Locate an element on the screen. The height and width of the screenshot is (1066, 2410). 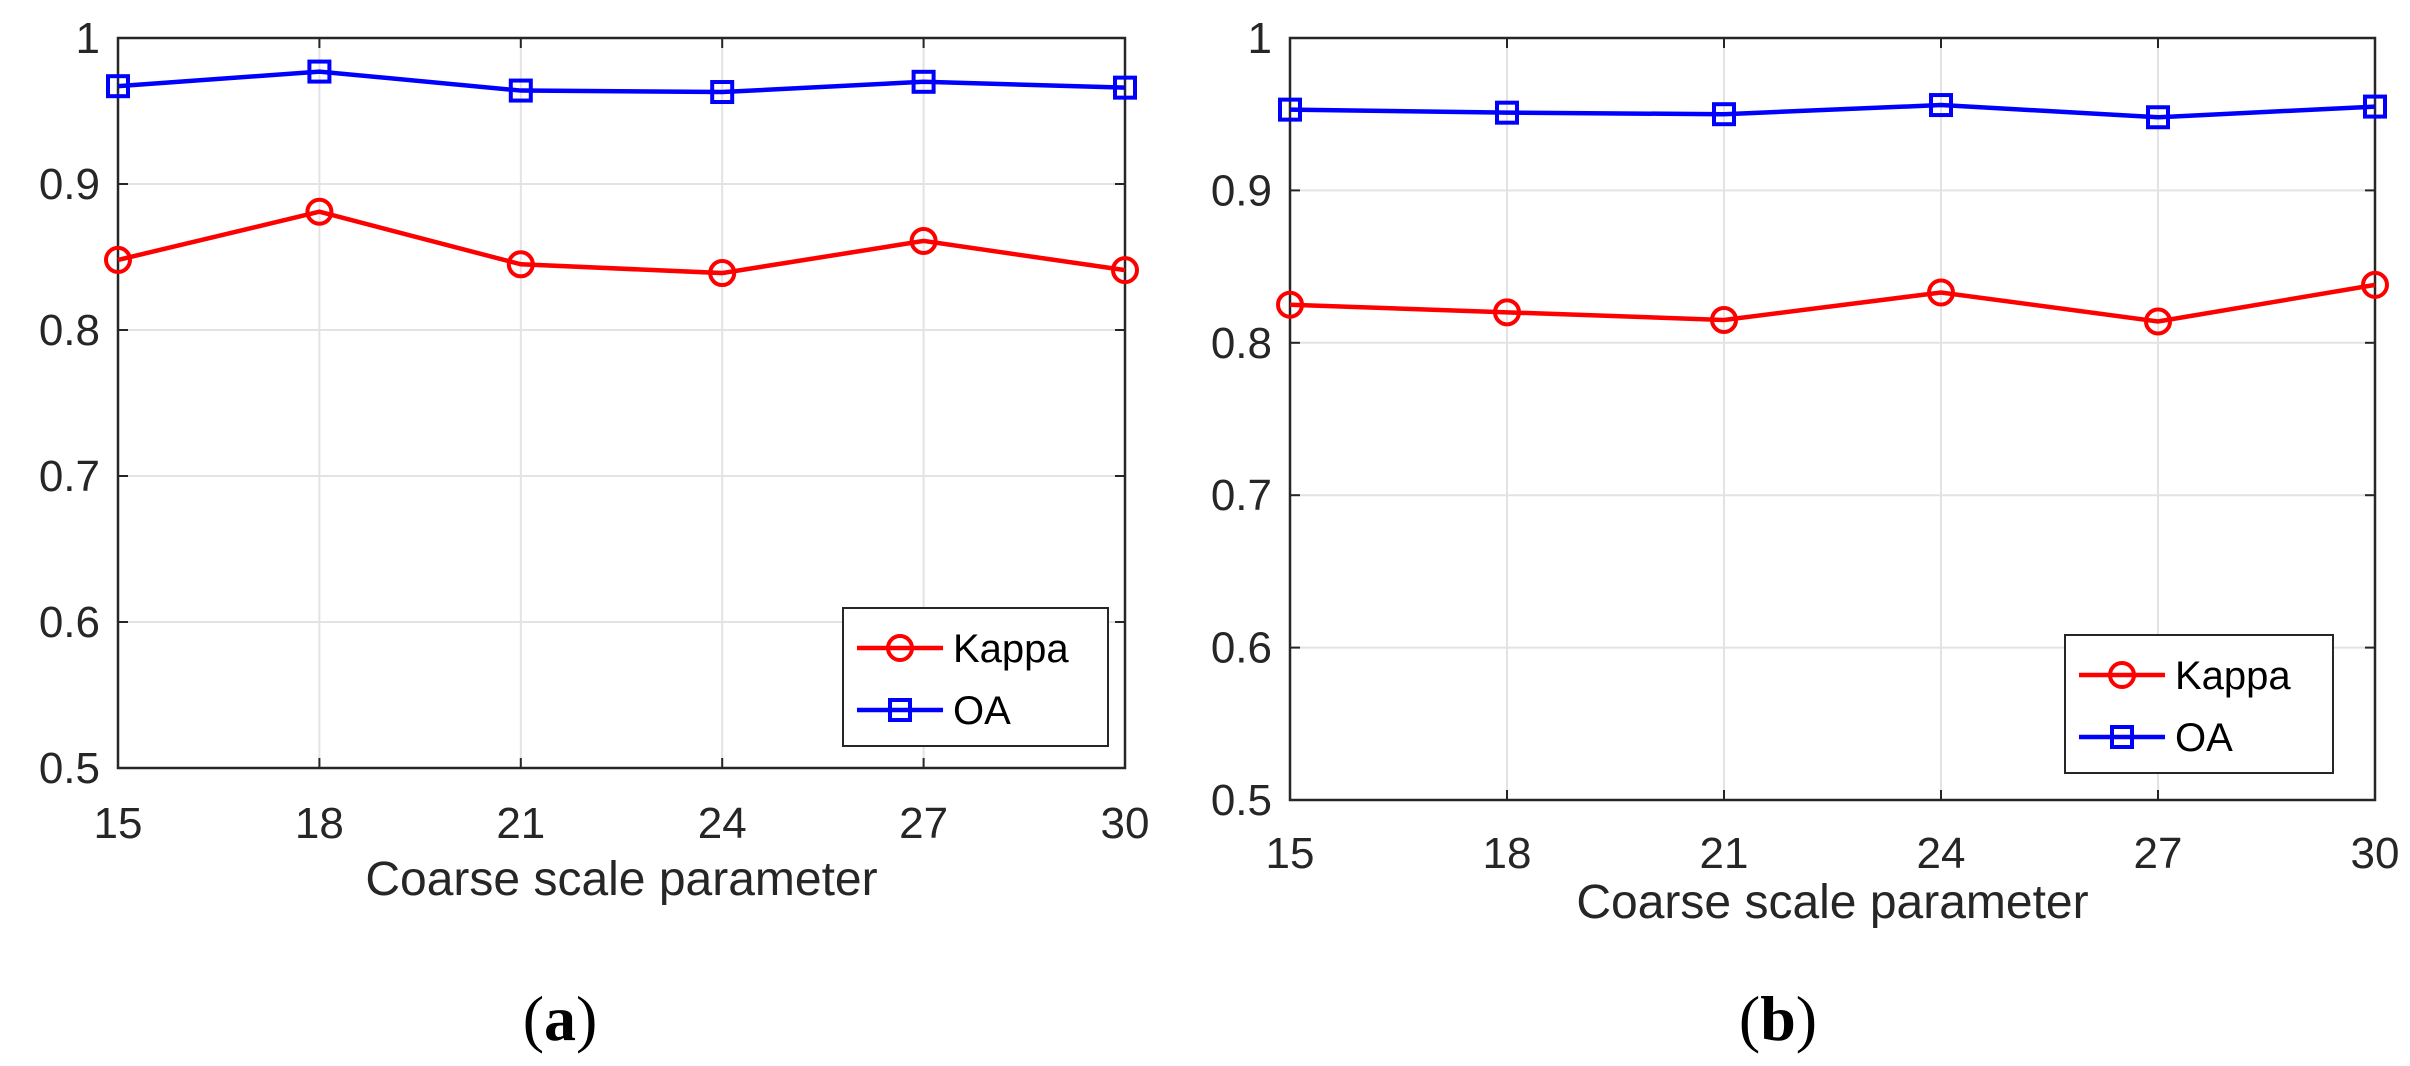
caption-letter: b is located at coordinates (1778, 1018).